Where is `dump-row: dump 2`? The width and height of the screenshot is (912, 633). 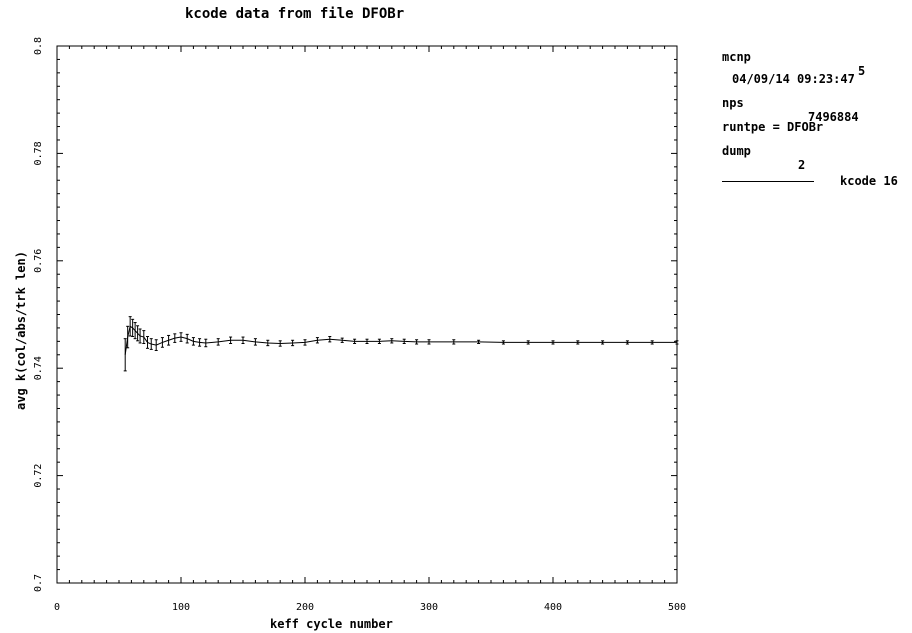 dump-row: dump 2 is located at coordinates (812, 151).